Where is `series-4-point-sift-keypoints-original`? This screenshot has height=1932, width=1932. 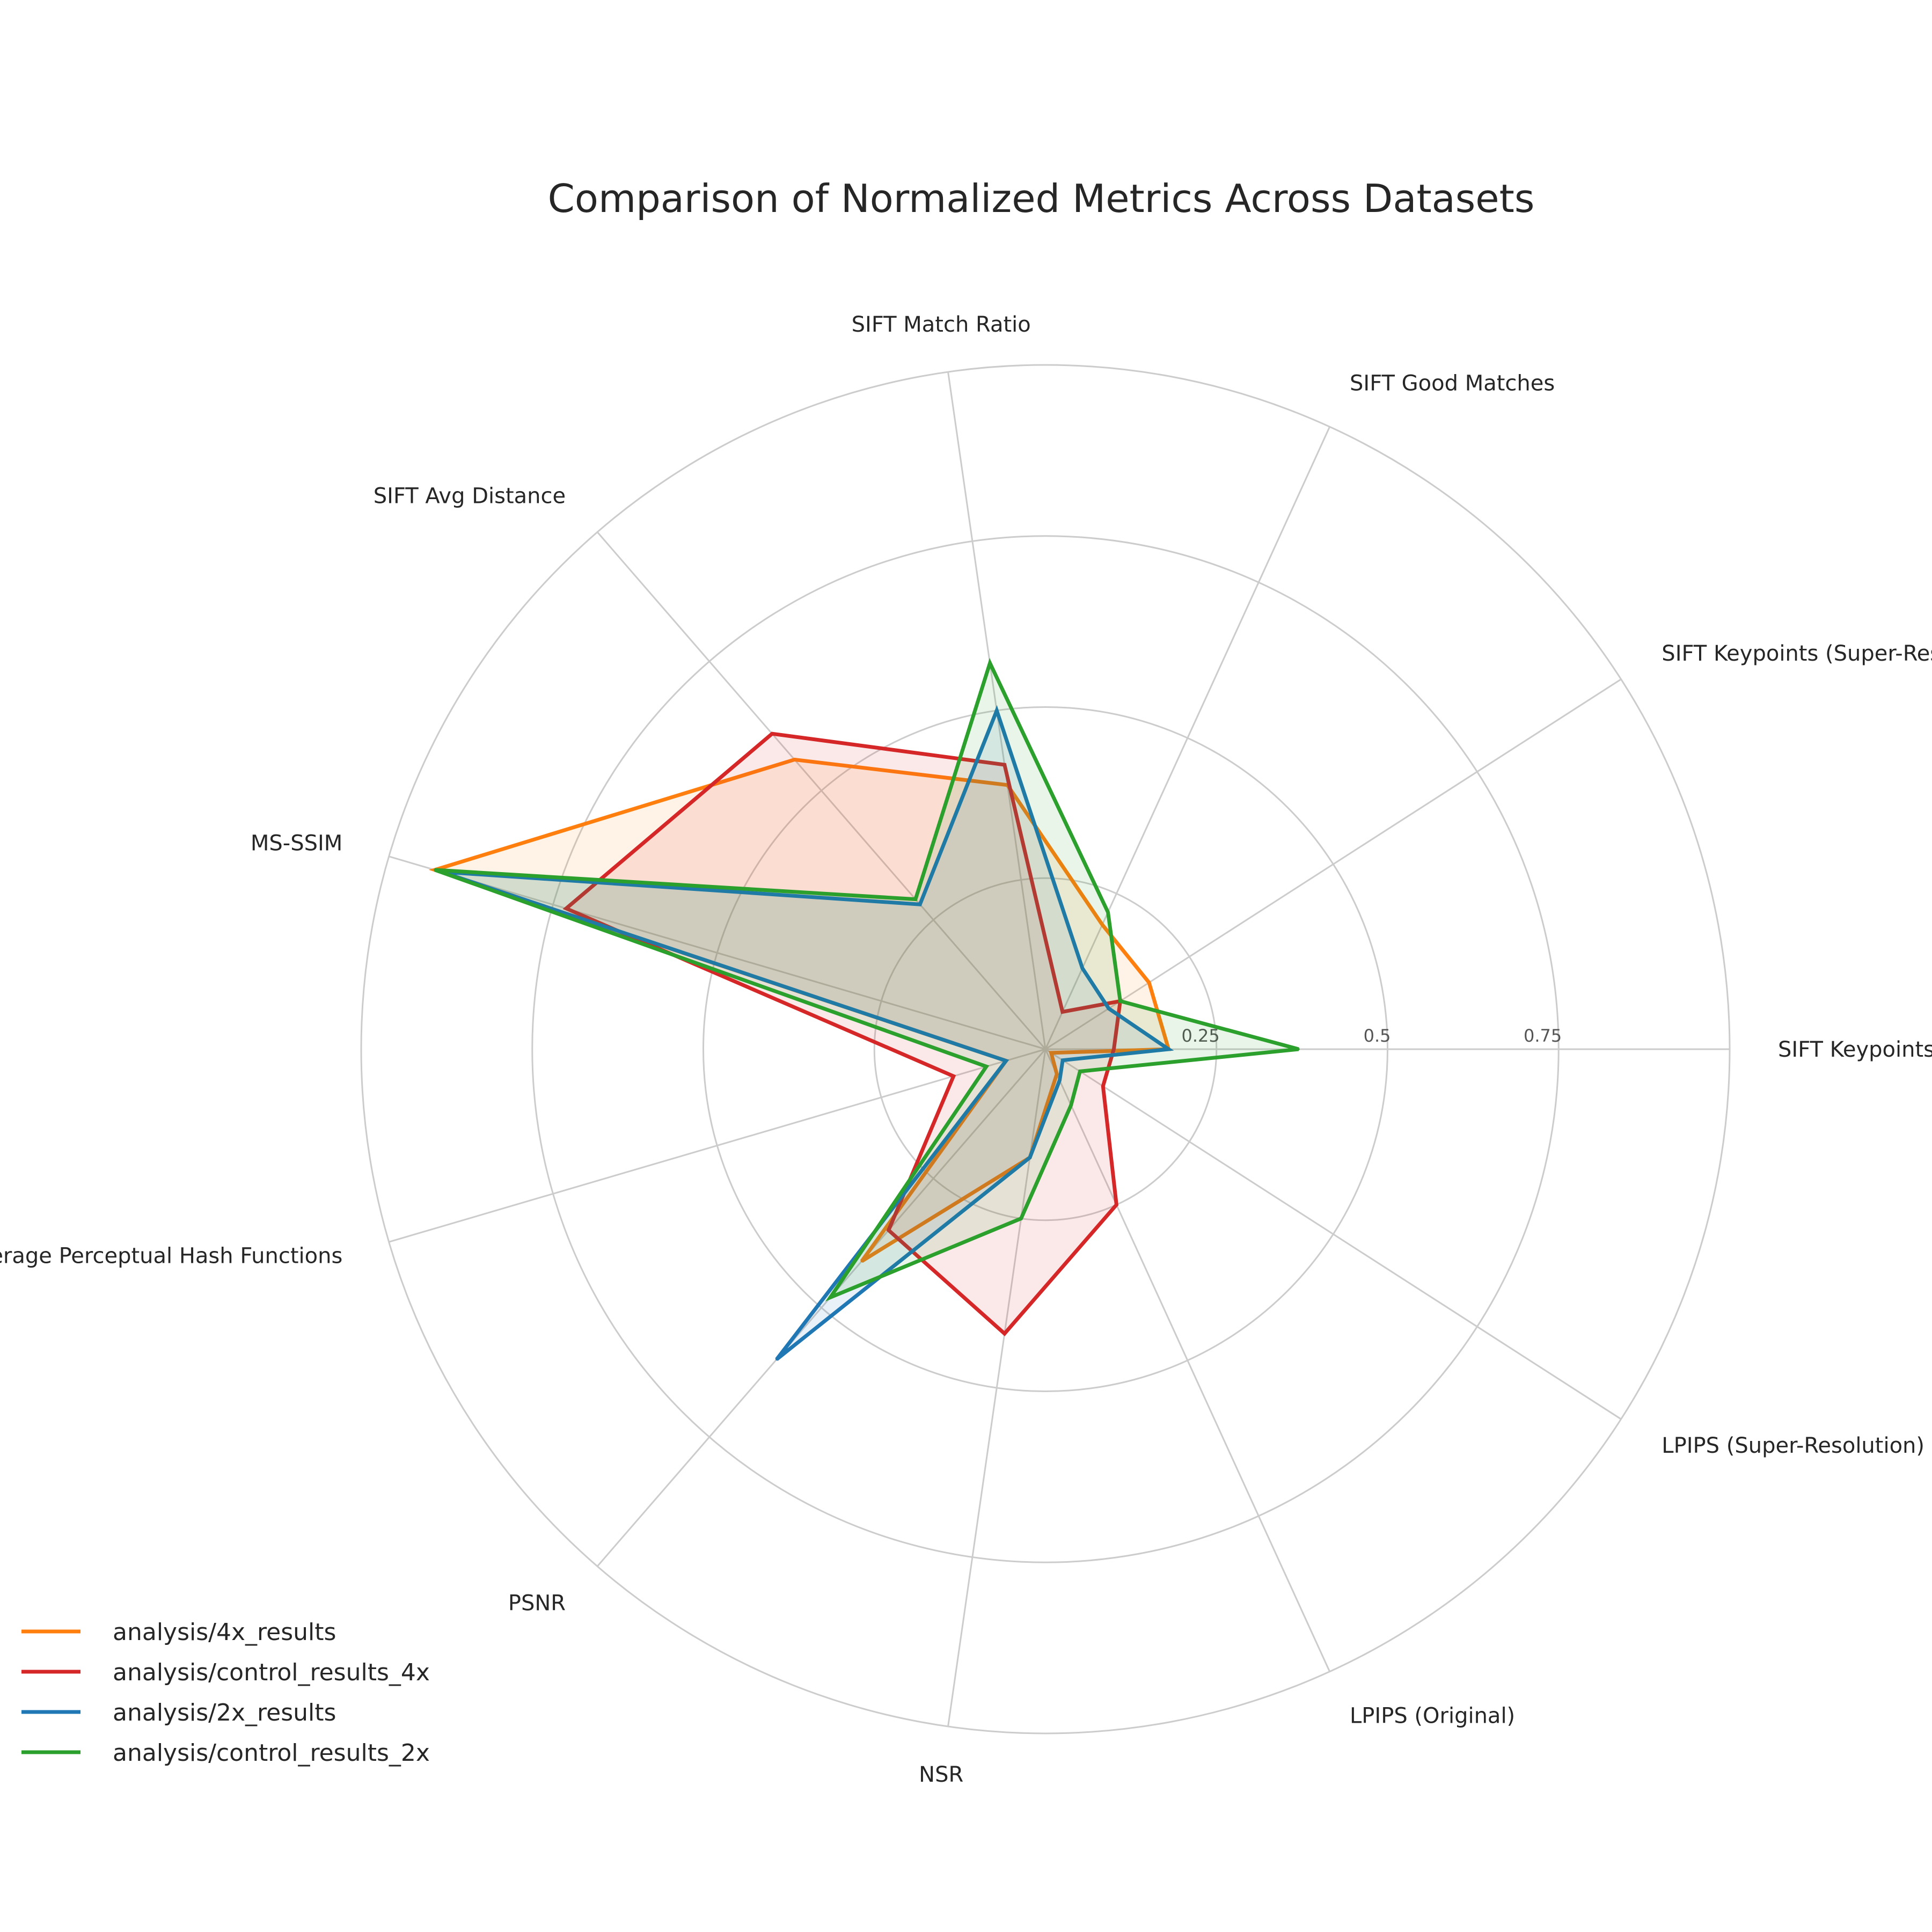
series-4-point-sift-keypoints-original is located at coordinates (1298, 1049).